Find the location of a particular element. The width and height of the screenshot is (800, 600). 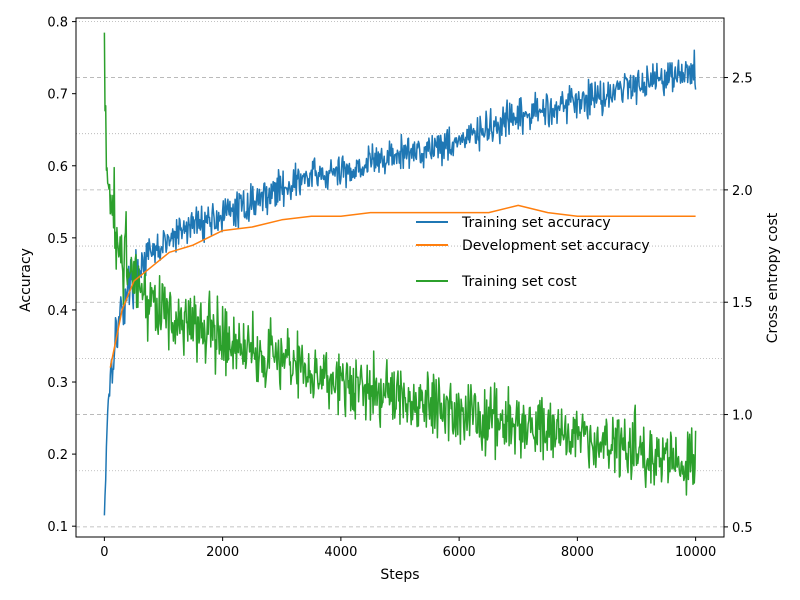

x-ticks: 0 2000 4000 6000 8000 10000 is located at coordinates (408, 548).